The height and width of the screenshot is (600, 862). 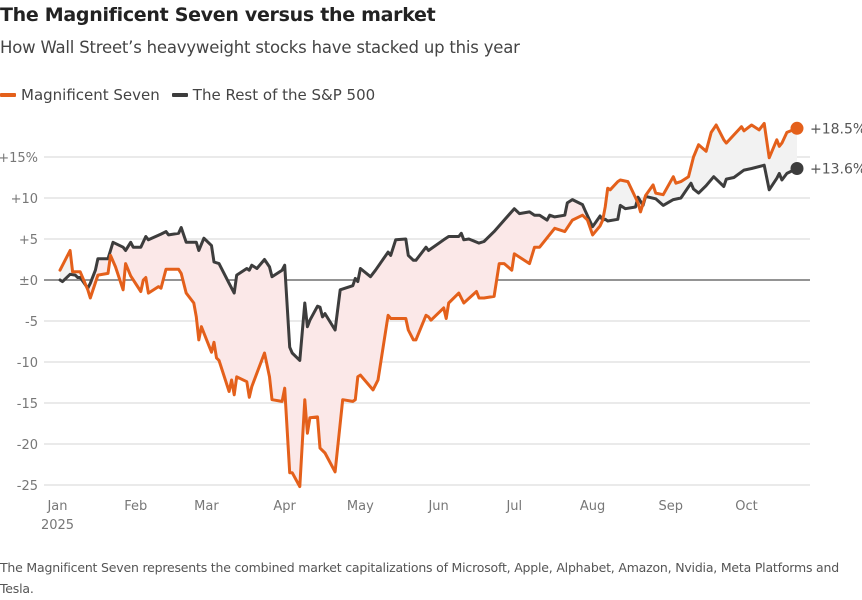 I want to click on end-label-mag7: +18.5%, so click(x=836, y=129).